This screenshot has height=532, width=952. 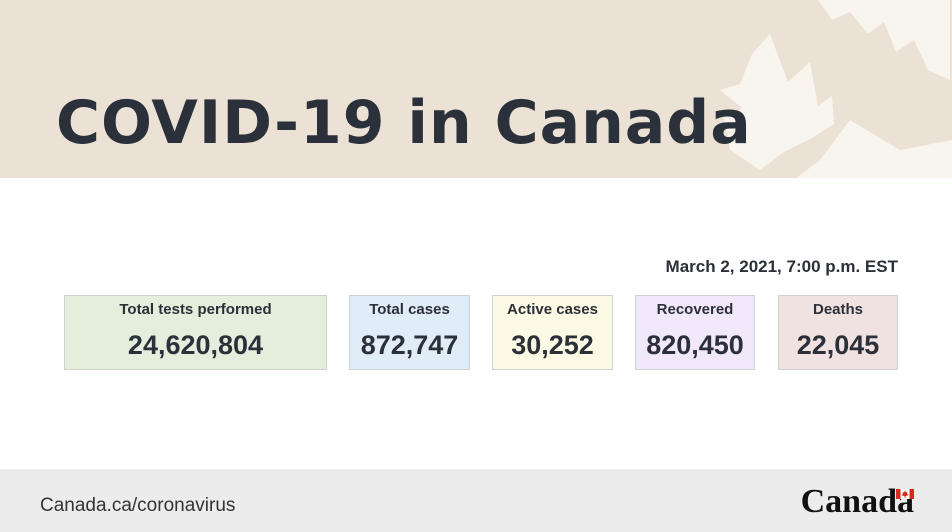 What do you see at coordinates (836, 89) in the screenshot?
I see `maple-leaf-icon` at bounding box center [836, 89].